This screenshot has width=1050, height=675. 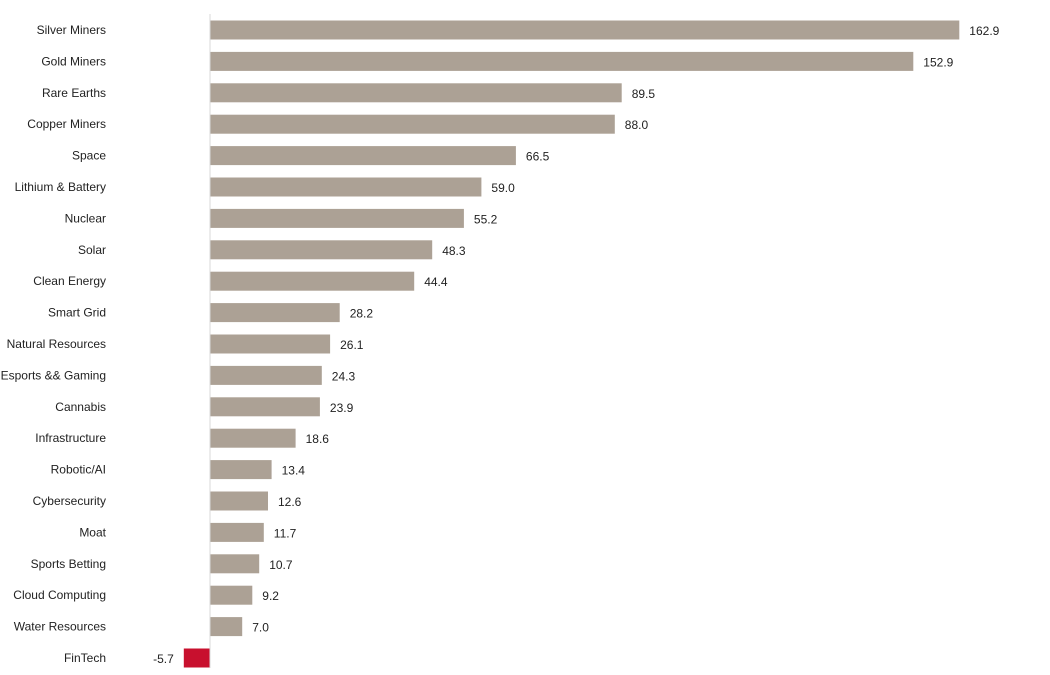 What do you see at coordinates (436, 282) in the screenshot?
I see `value-label: 44.4` at bounding box center [436, 282].